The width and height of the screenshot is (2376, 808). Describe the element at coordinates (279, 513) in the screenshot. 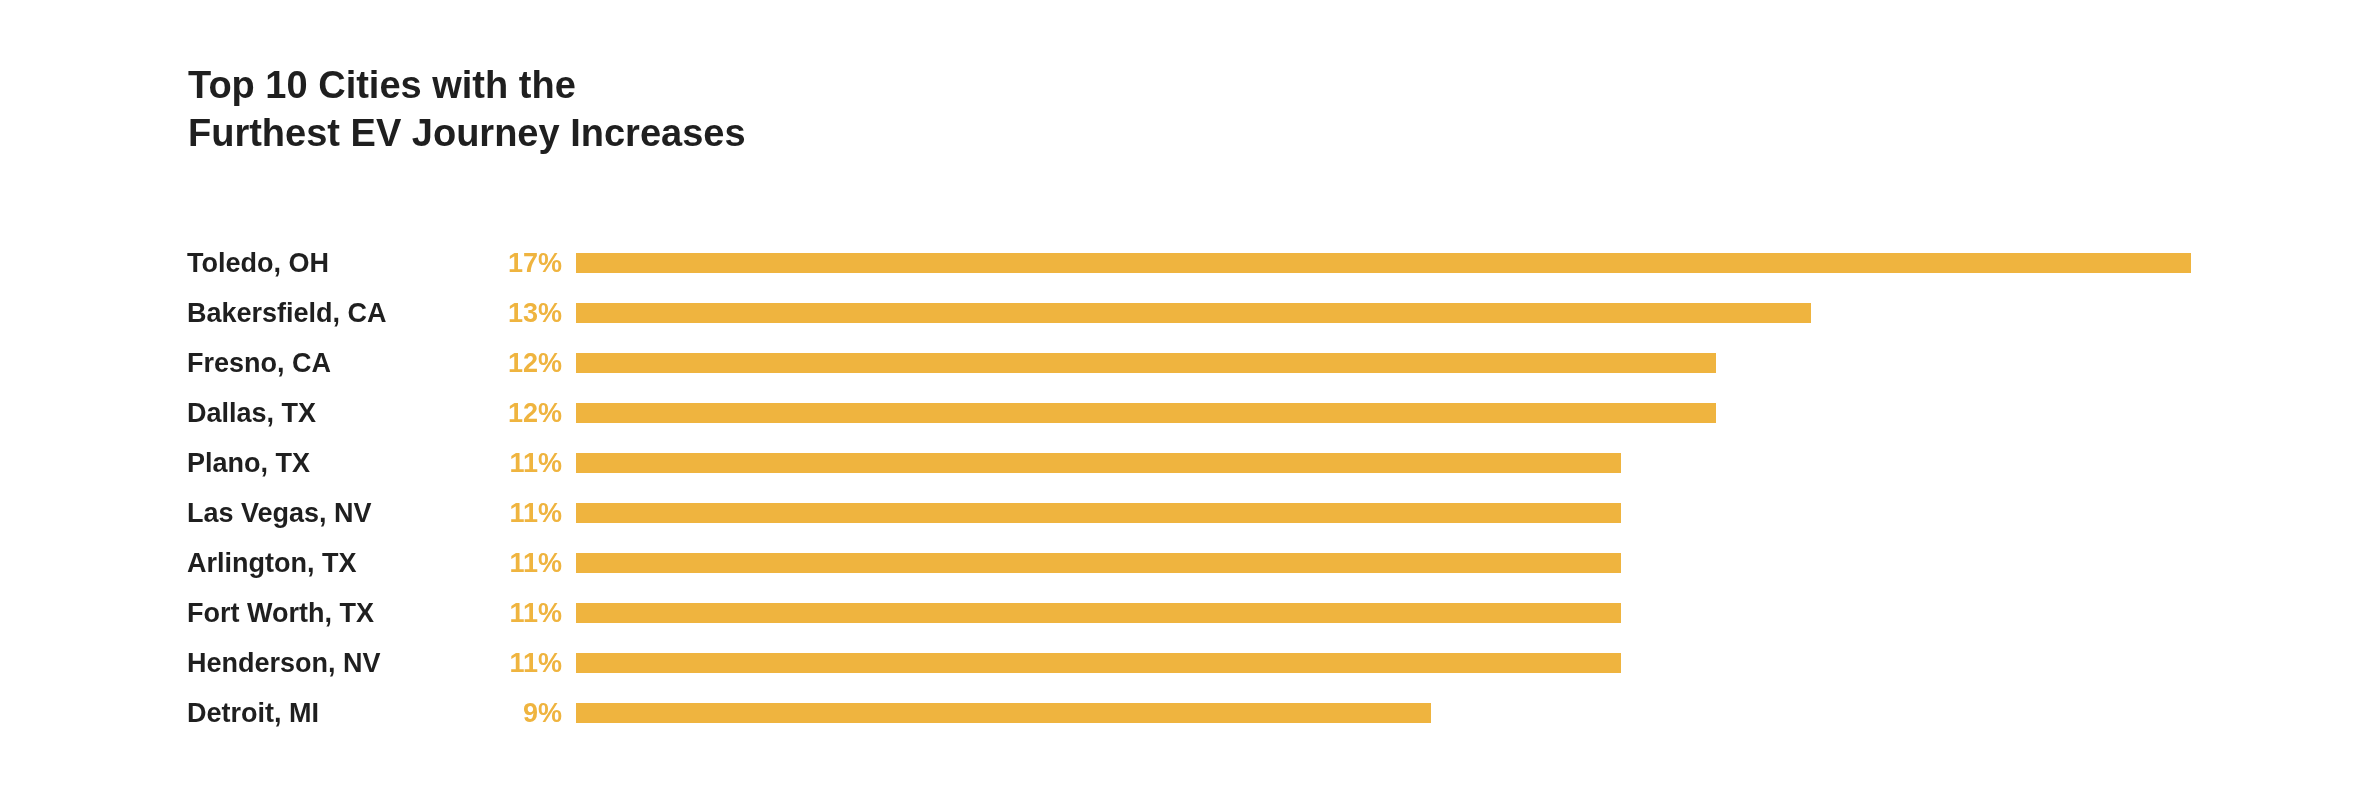

I see `y-tick-label: Las Vegas, NV` at that location.